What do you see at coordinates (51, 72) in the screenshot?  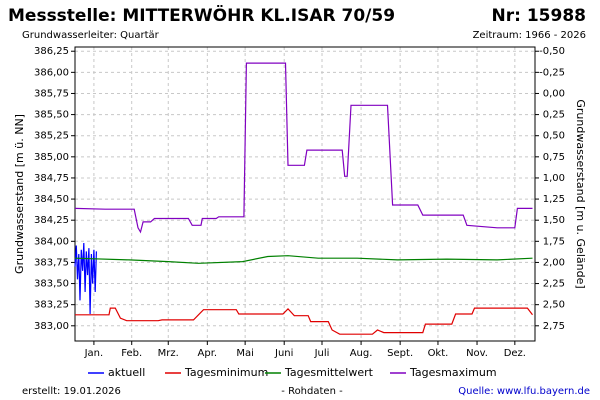 I see `y-tick-label: 386,00` at bounding box center [51, 72].